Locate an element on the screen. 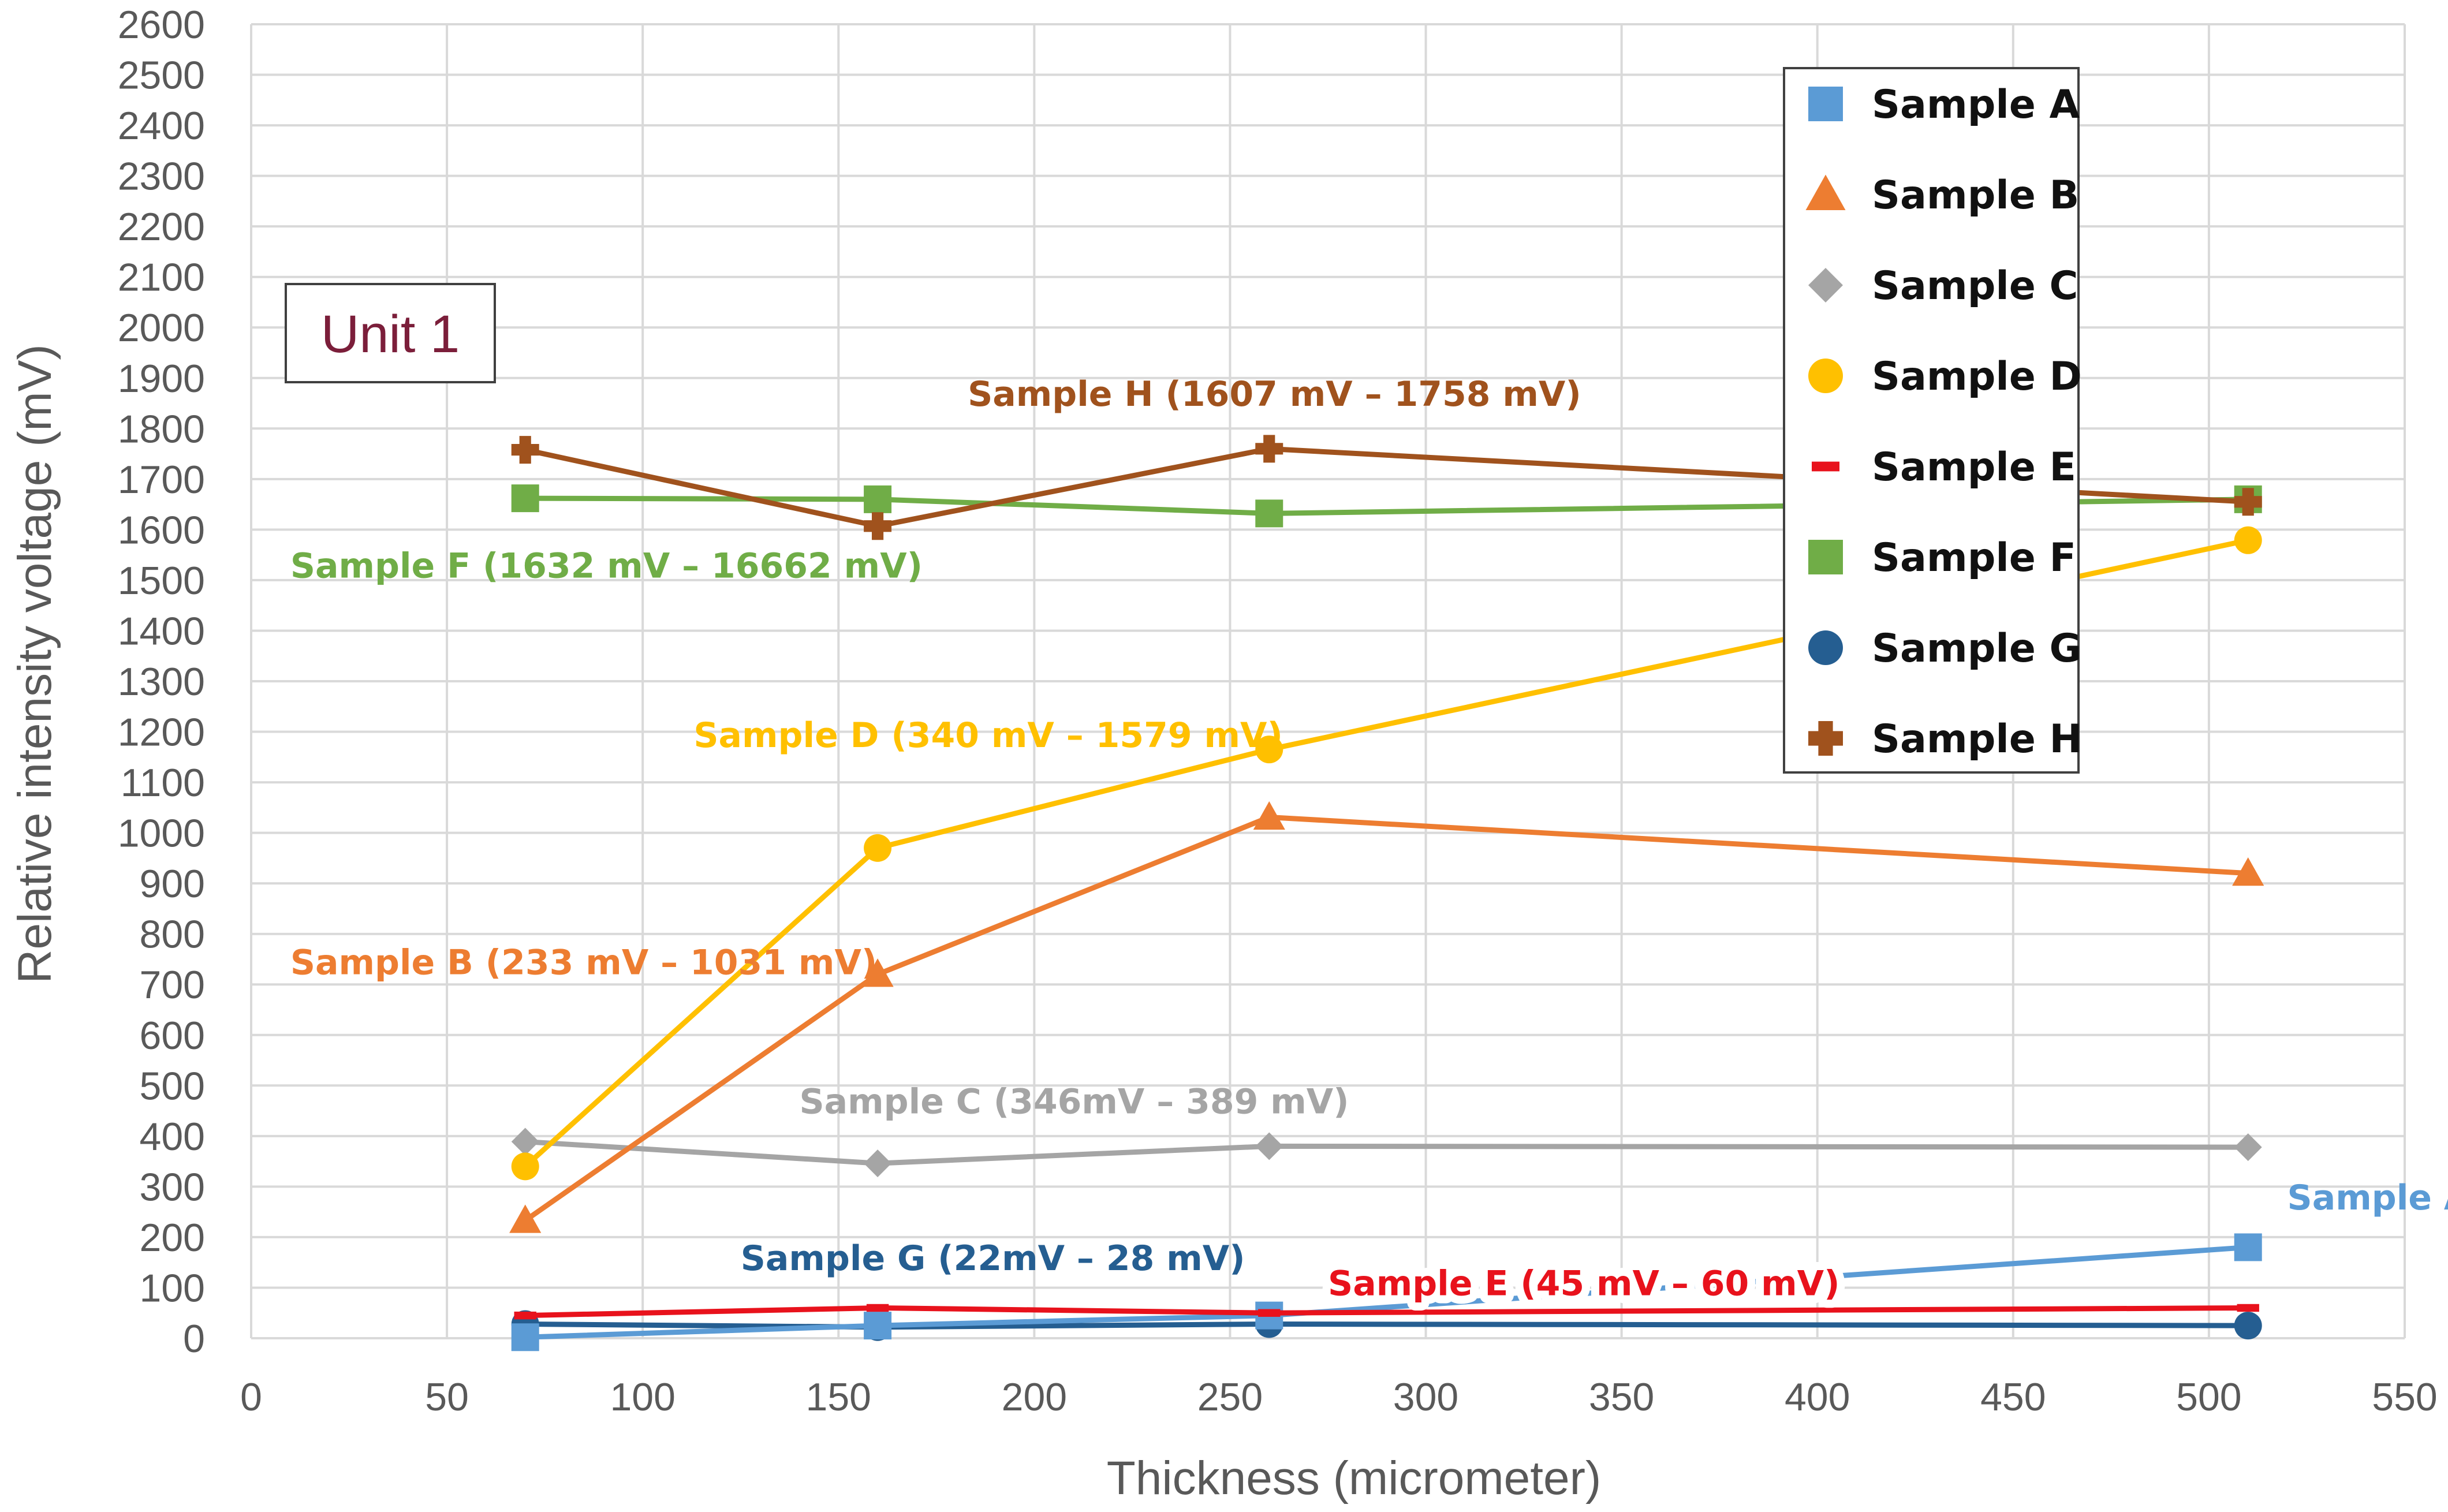 The image size is (2448, 1512). y-tick-label: 1500 is located at coordinates (161, 581).